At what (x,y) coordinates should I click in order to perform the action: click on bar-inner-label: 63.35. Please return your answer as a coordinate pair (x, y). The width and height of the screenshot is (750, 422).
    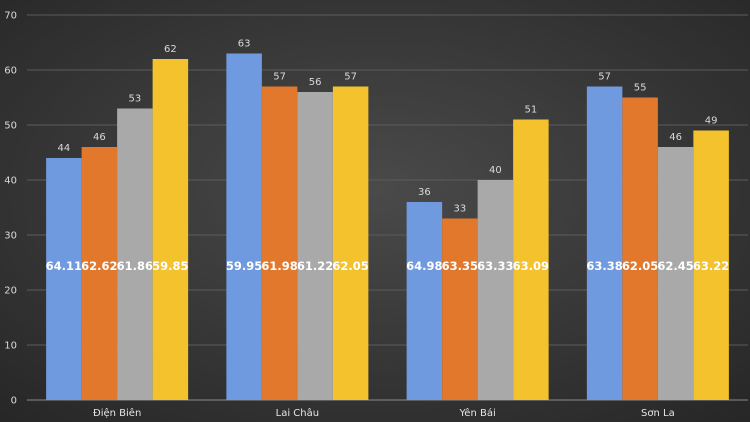
    Looking at the image, I should click on (460, 266).